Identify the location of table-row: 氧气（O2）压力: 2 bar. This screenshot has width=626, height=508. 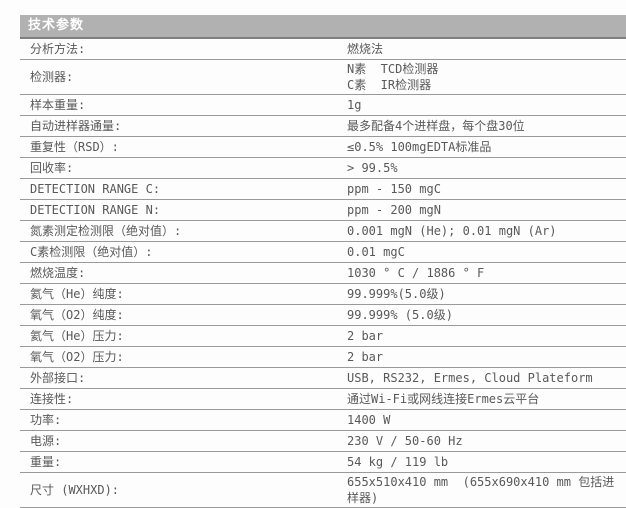
(323, 357).